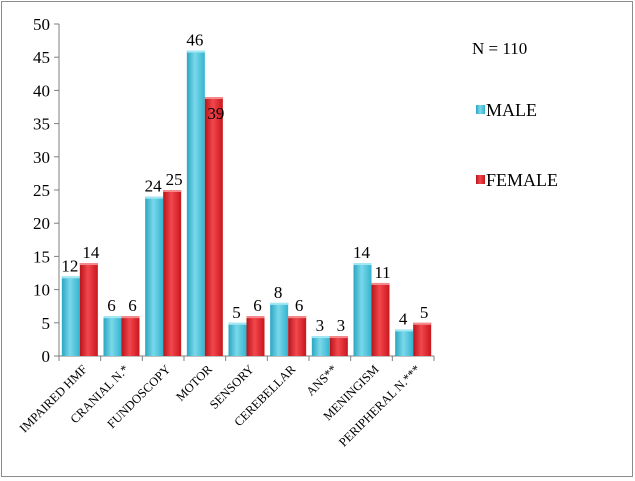  Describe the element at coordinates (154, 186) in the screenshot. I see `data-label-male: 24` at that location.